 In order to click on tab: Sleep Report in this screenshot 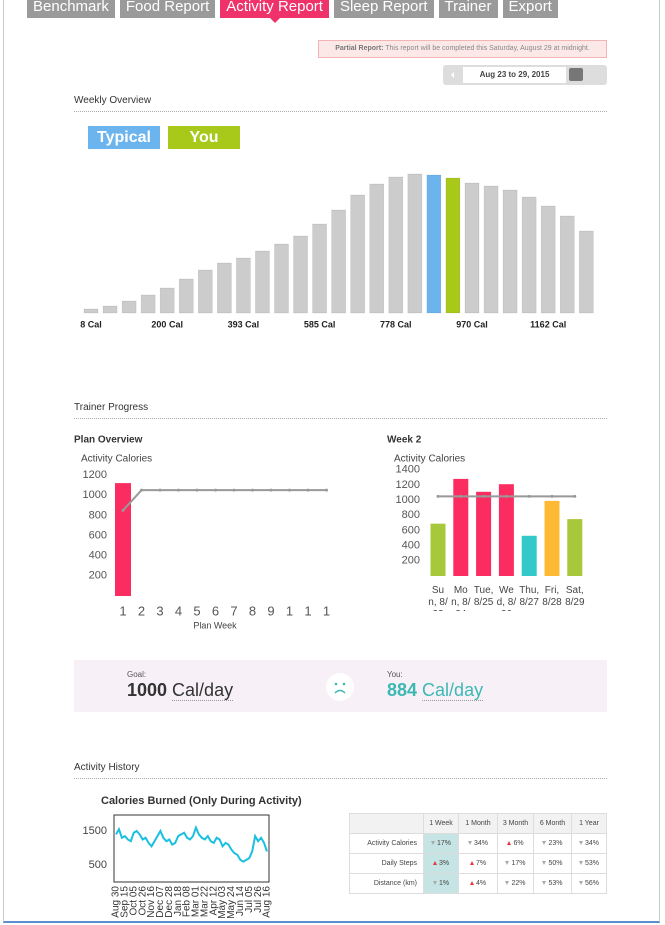, I will do `click(383, 9)`.